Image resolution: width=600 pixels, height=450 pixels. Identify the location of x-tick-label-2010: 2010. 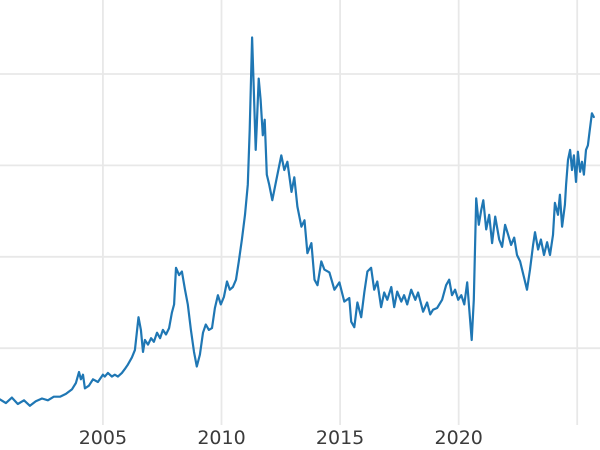
(221, 438).